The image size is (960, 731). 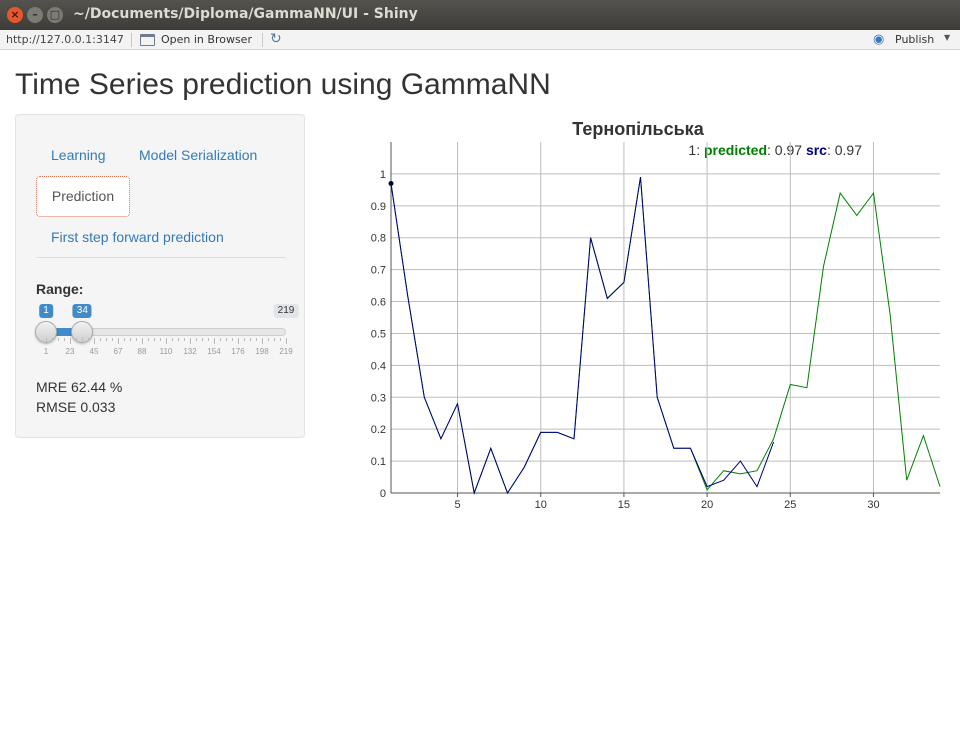 What do you see at coordinates (206, 39) in the screenshot?
I see `open-in-browser-button: Open in Browser` at bounding box center [206, 39].